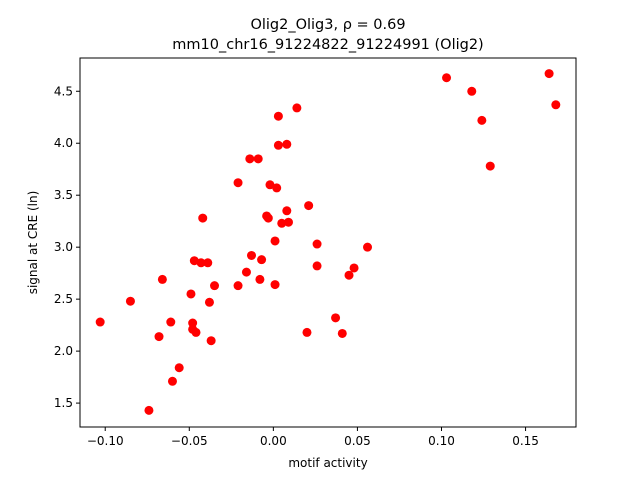 The height and width of the screenshot is (480, 640). What do you see at coordinates (63, 351) in the screenshot?
I see `y-tick-label-1: 2.0` at bounding box center [63, 351].